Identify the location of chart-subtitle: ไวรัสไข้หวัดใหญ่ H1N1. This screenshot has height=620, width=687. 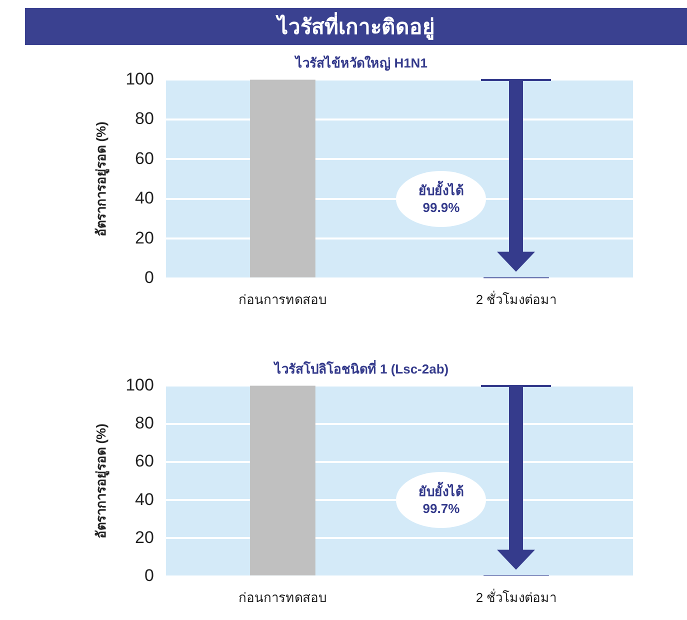
(361, 63).